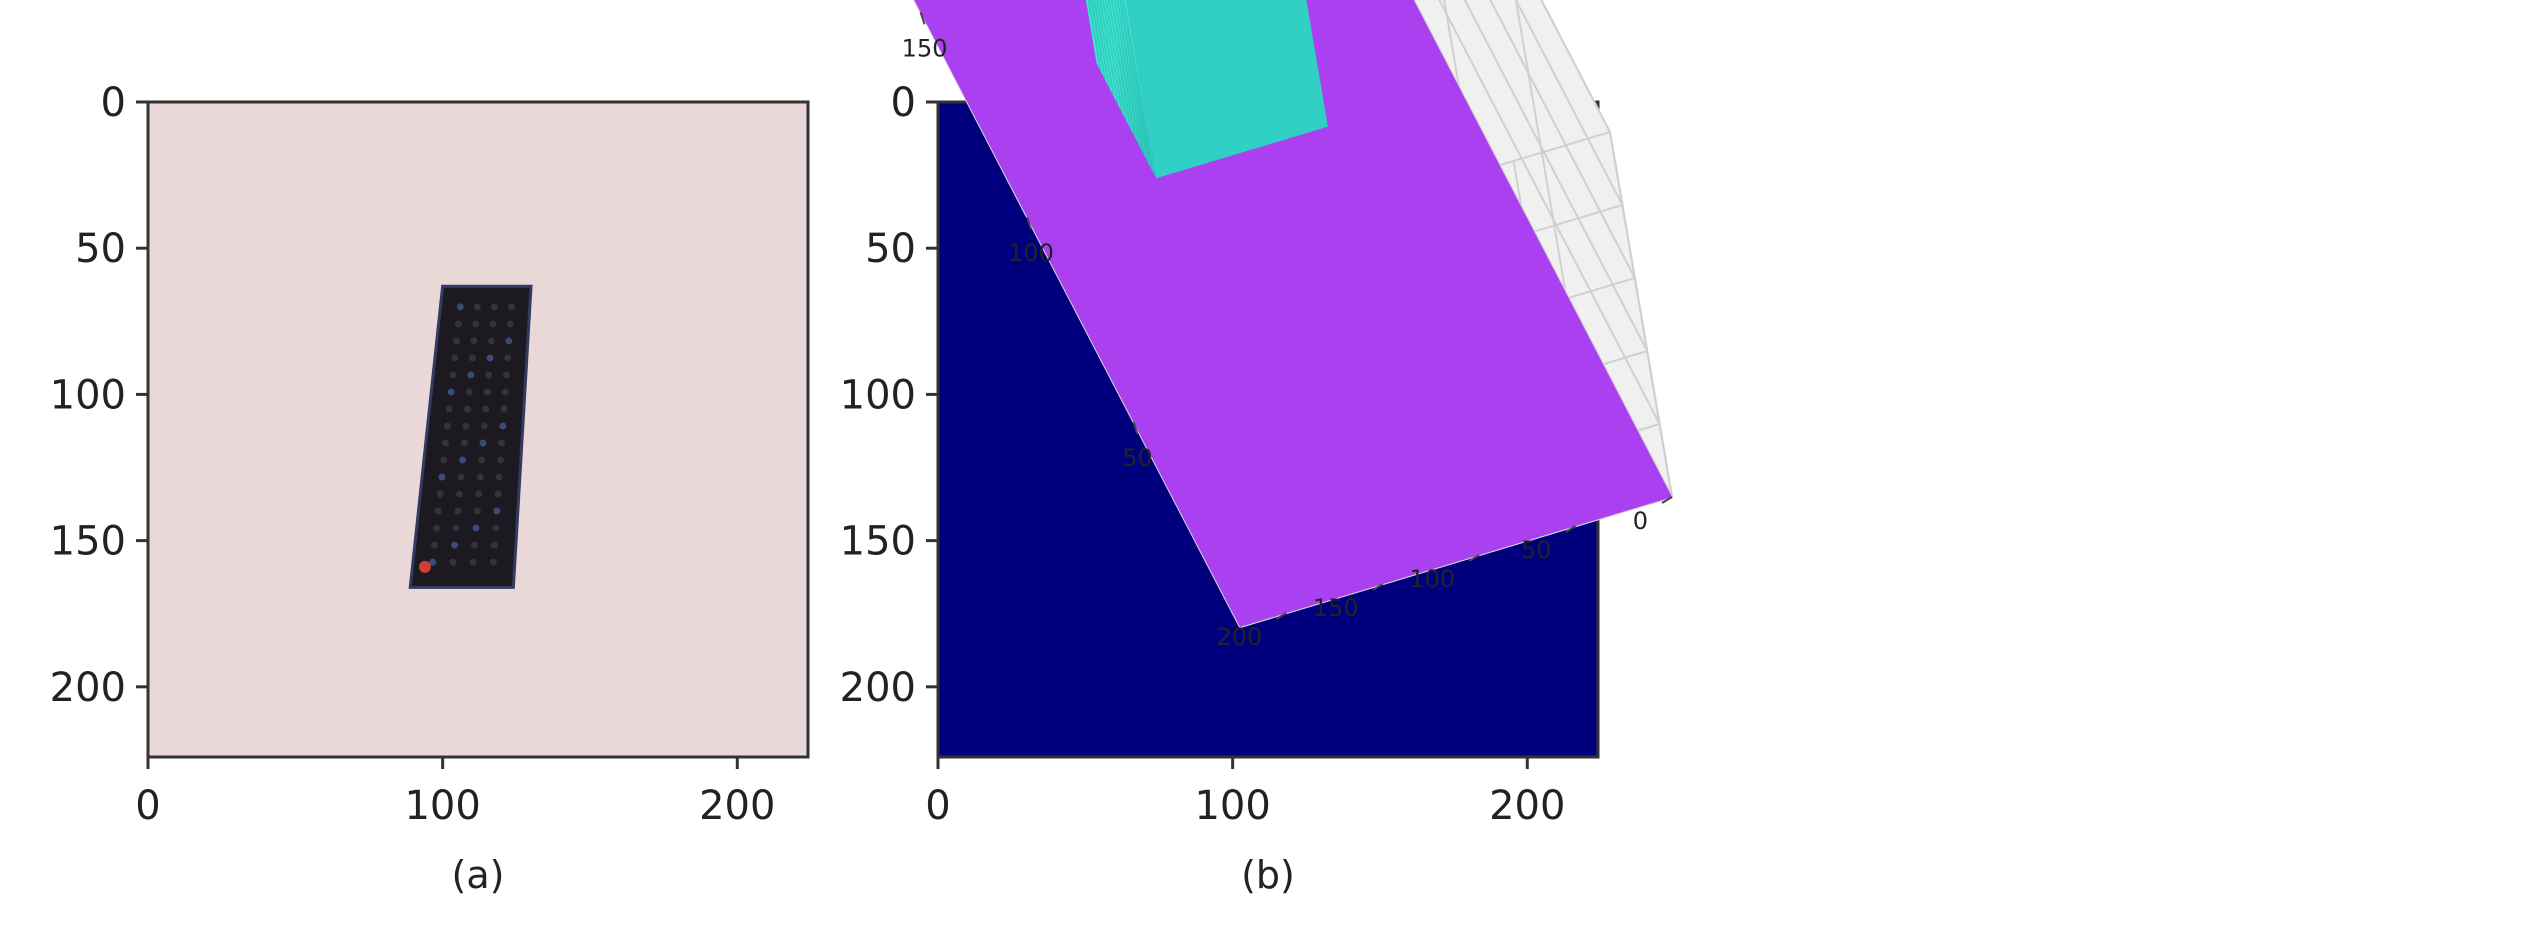 Image resolution: width=2540 pixels, height=944 pixels. I want to click on remote-outline, so click(471, 437).